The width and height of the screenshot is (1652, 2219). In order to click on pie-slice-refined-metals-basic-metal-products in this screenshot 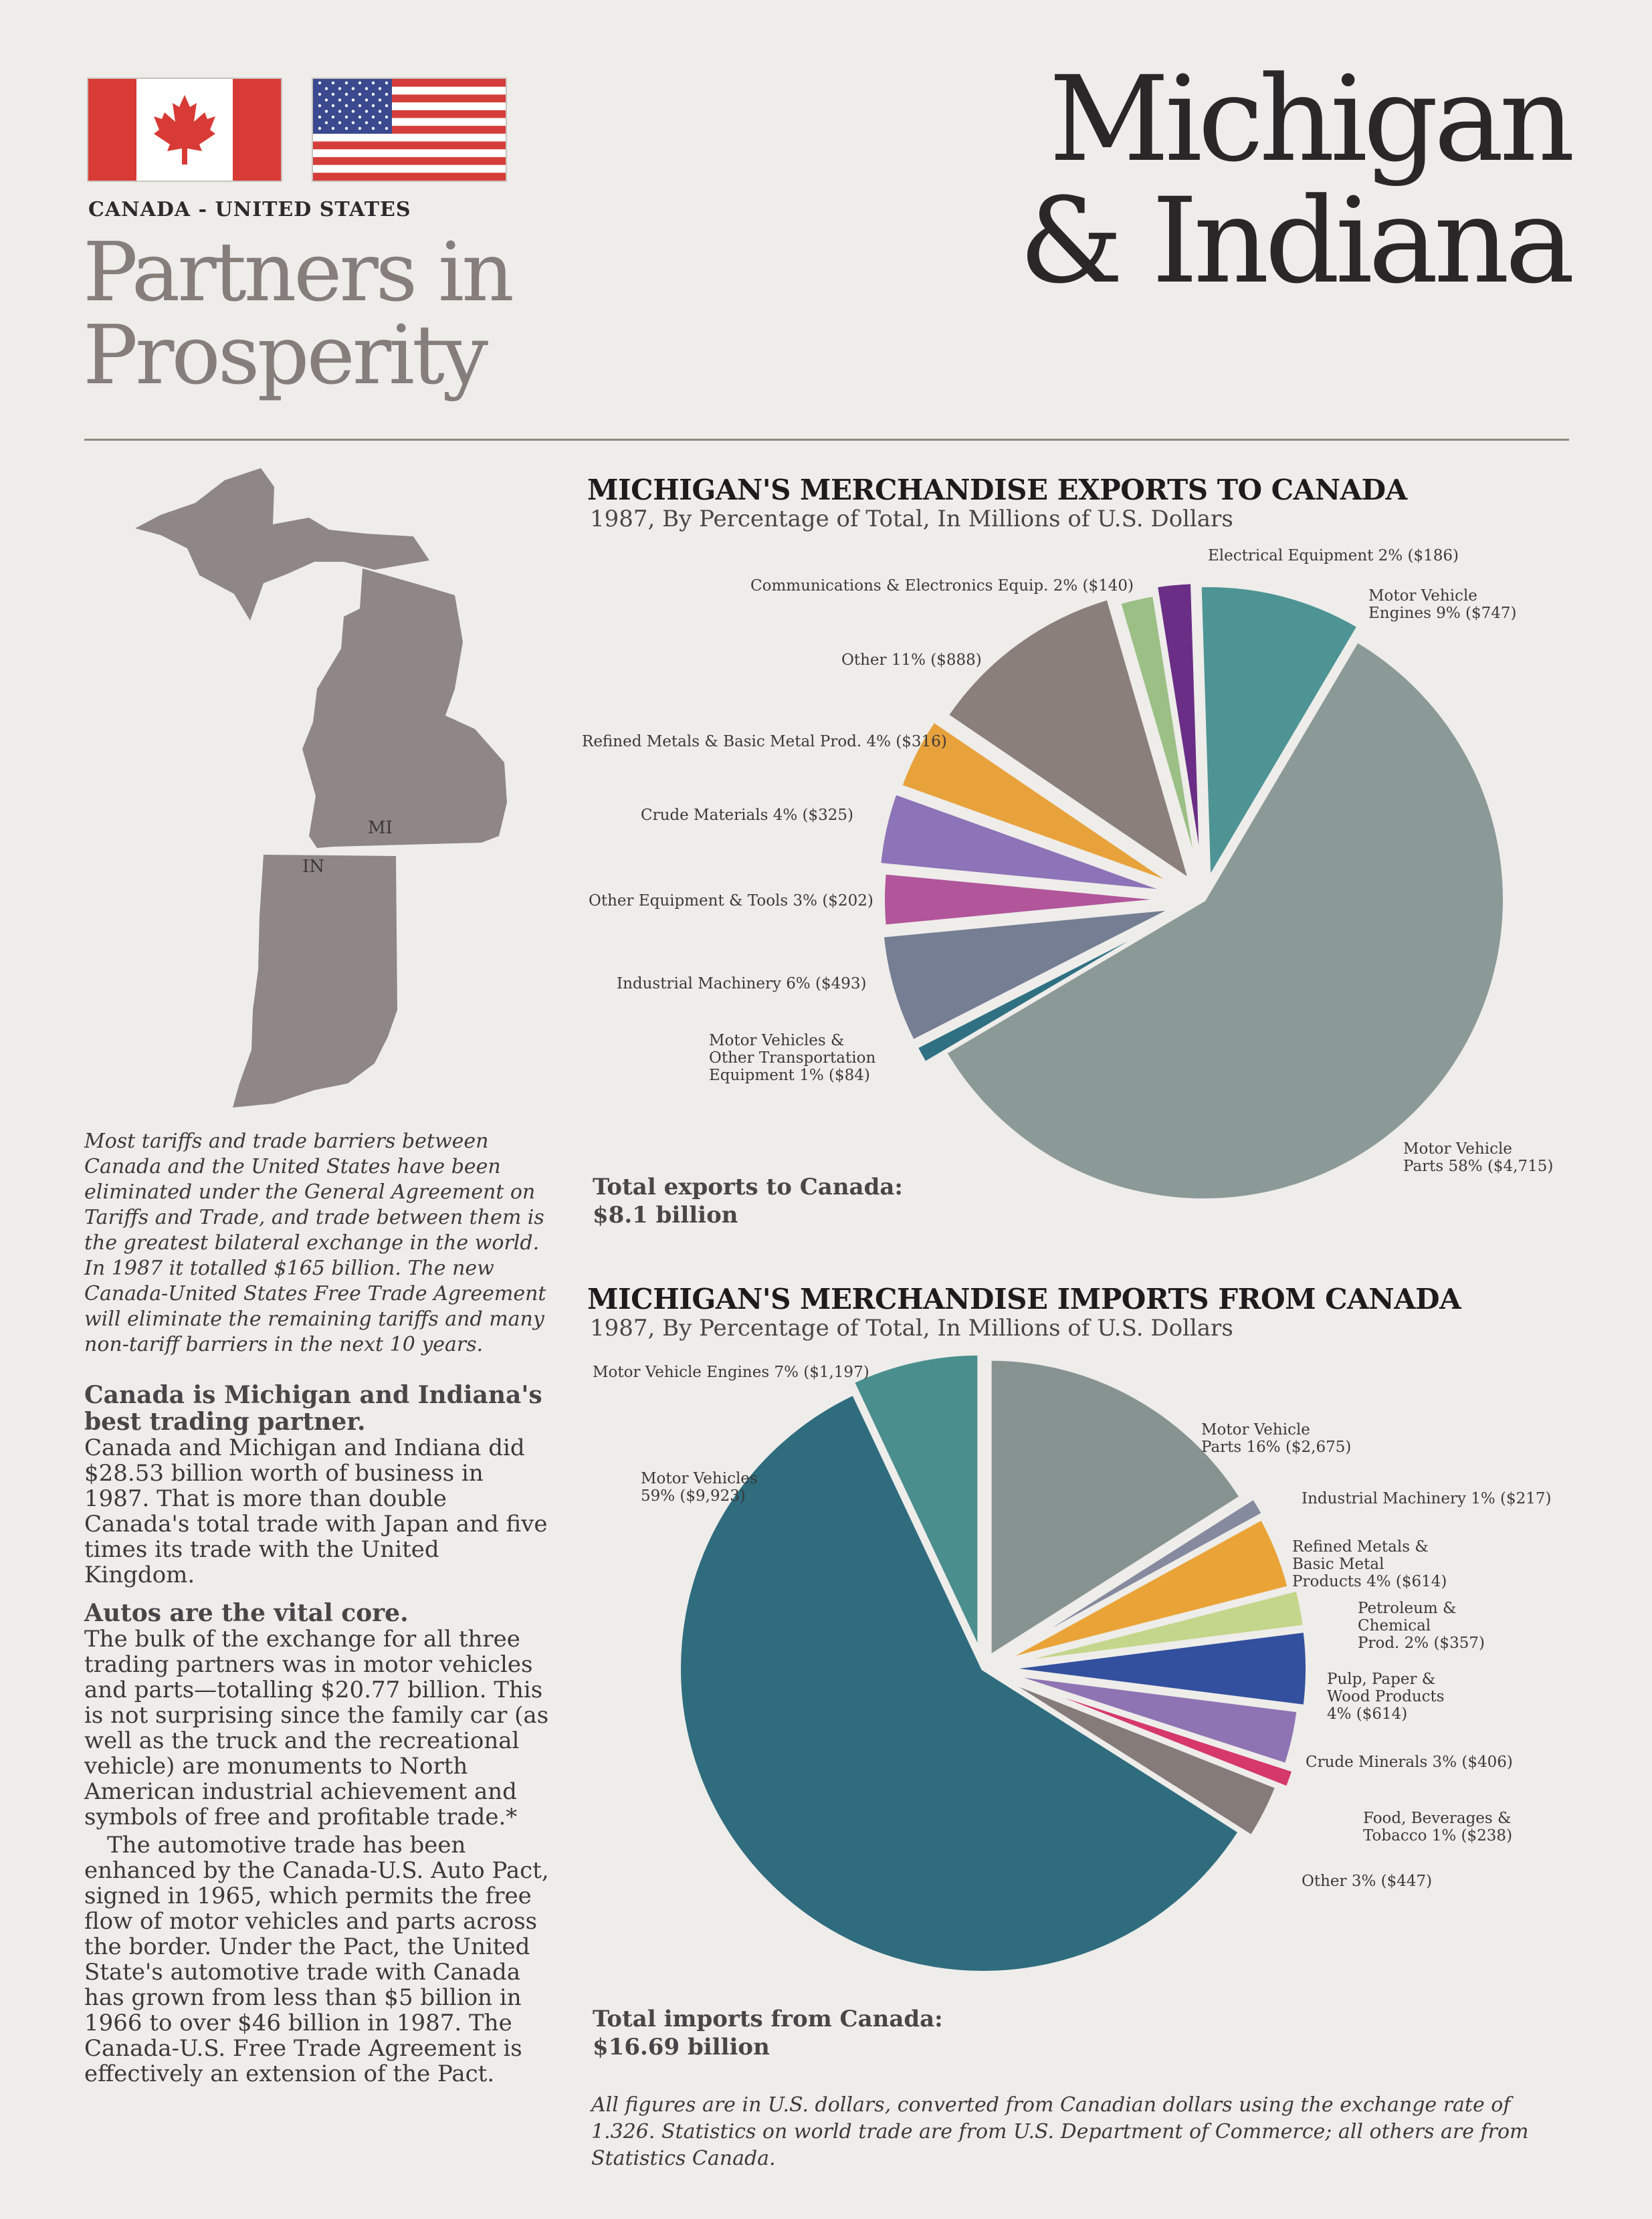, I will do `click(1145, 1590)`.